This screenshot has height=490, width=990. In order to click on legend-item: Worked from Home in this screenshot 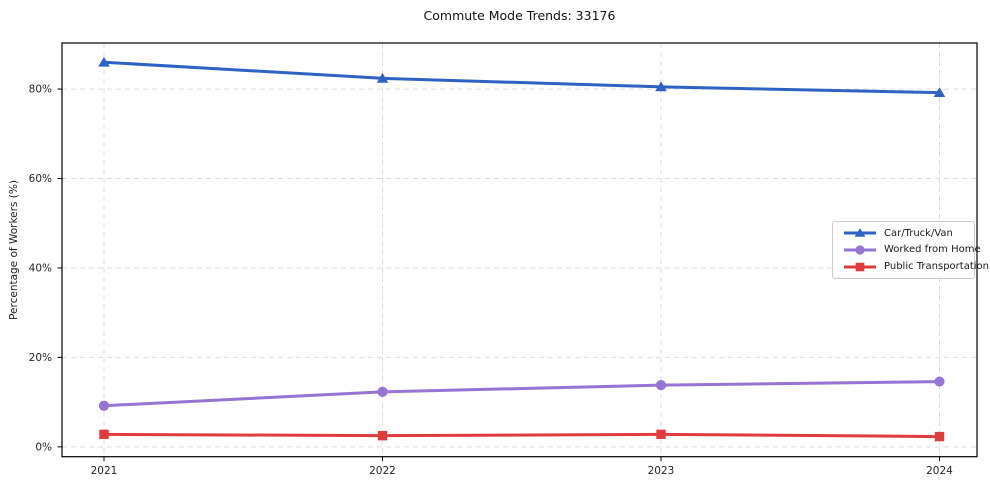, I will do `click(912, 250)`.